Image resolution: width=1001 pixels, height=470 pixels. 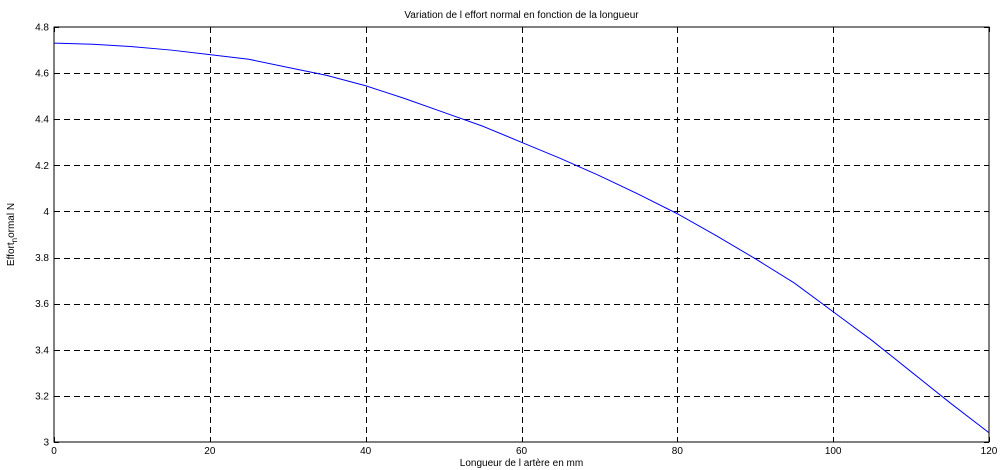 What do you see at coordinates (54, 451) in the screenshot?
I see `x-tick-label: 0` at bounding box center [54, 451].